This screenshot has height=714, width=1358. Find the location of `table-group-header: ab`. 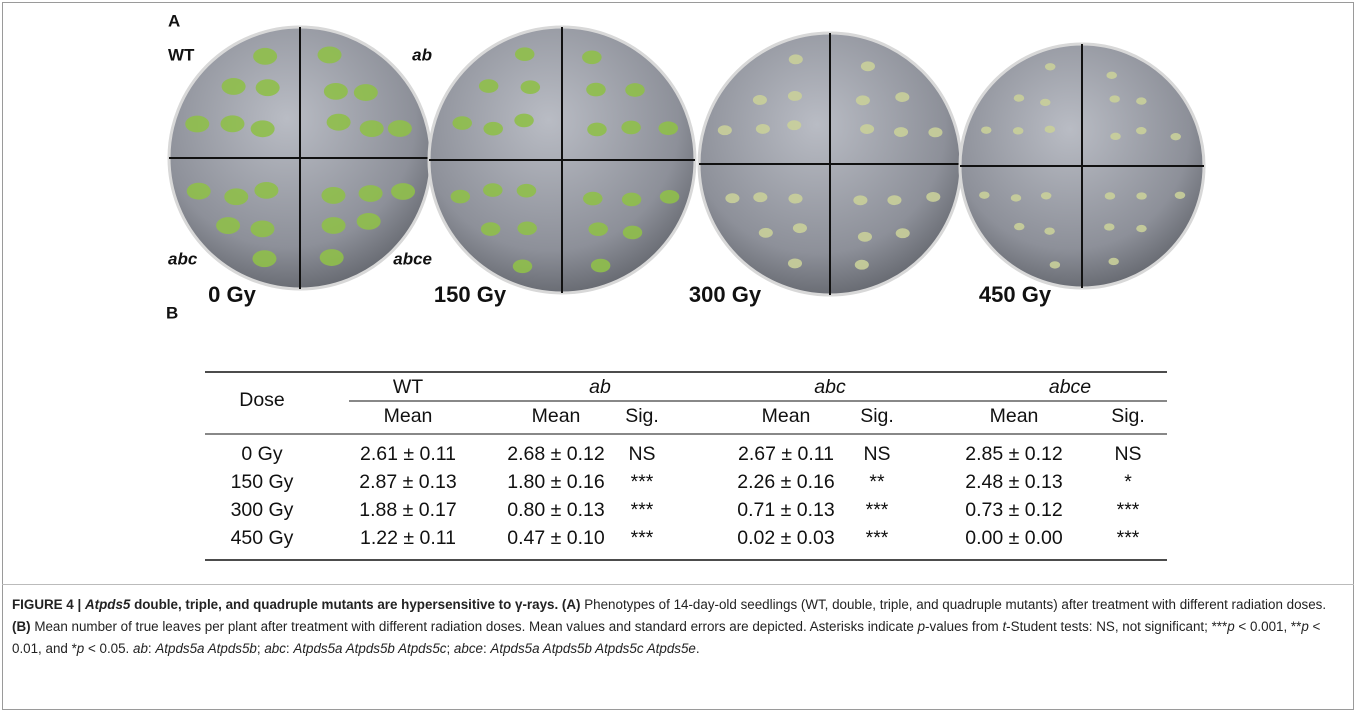

table-group-header: ab is located at coordinates (600, 387).